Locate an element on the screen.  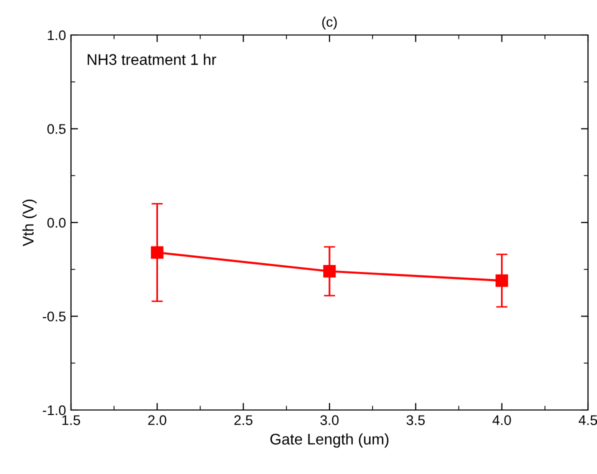
x-tick-label: 3.0 is located at coordinates (329, 420).